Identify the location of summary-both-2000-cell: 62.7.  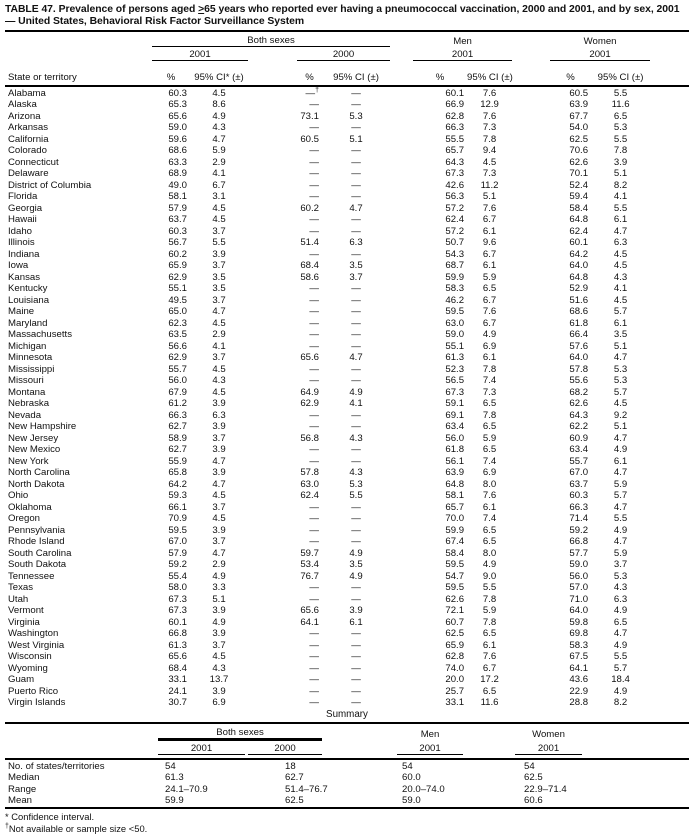
(294, 778).